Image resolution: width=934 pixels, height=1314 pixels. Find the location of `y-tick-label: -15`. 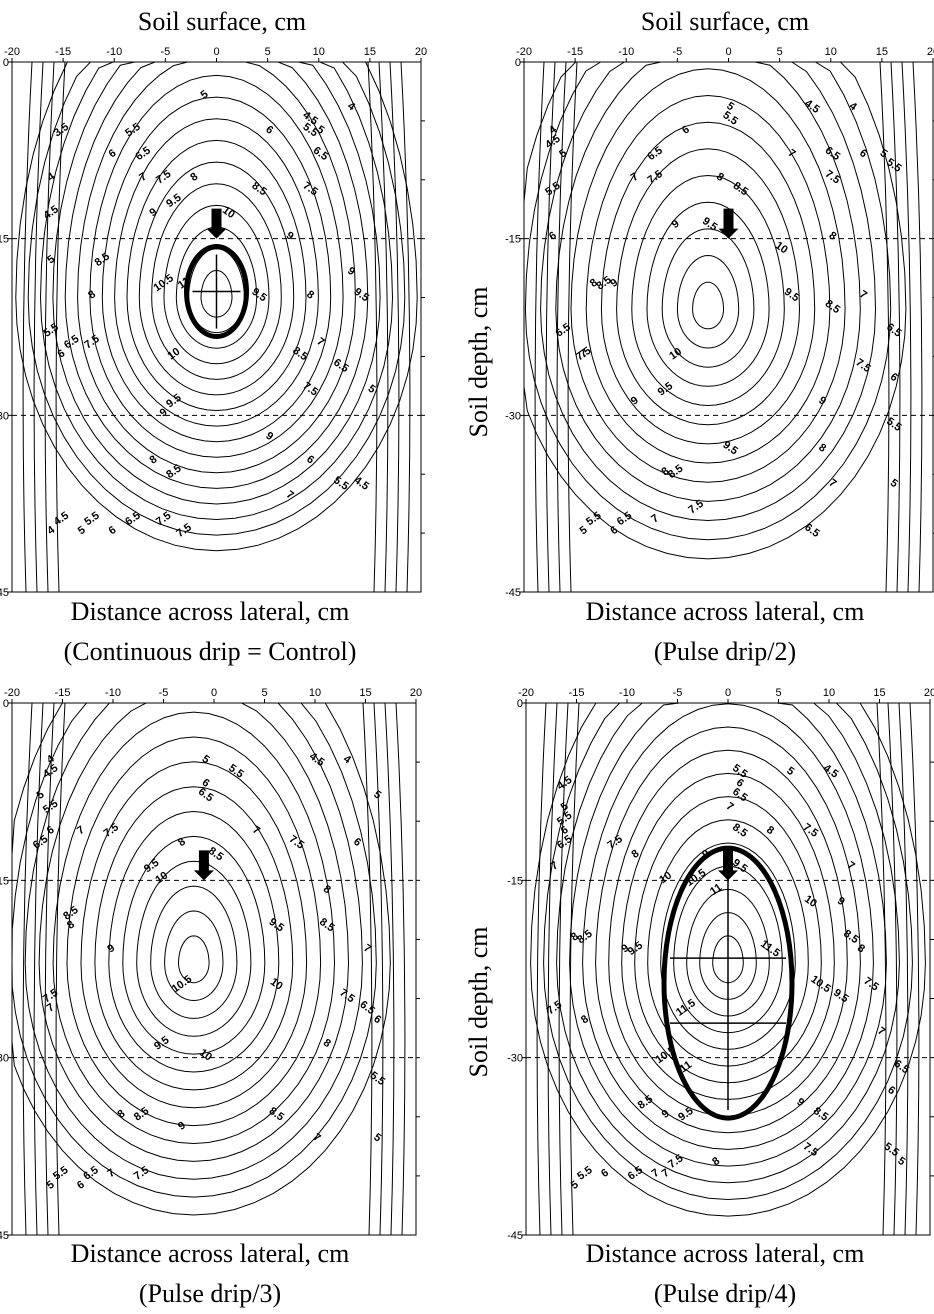

y-tick-label: -15 is located at coordinates (513, 240).